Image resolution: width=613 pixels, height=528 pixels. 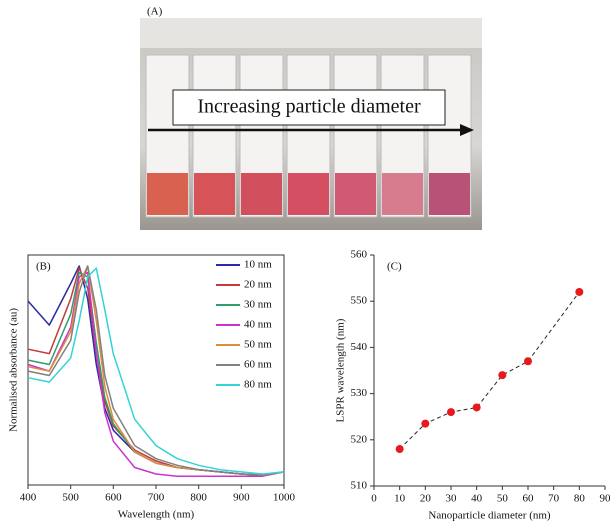 I want to click on x-tick-label: 1000, so click(x=284, y=498).